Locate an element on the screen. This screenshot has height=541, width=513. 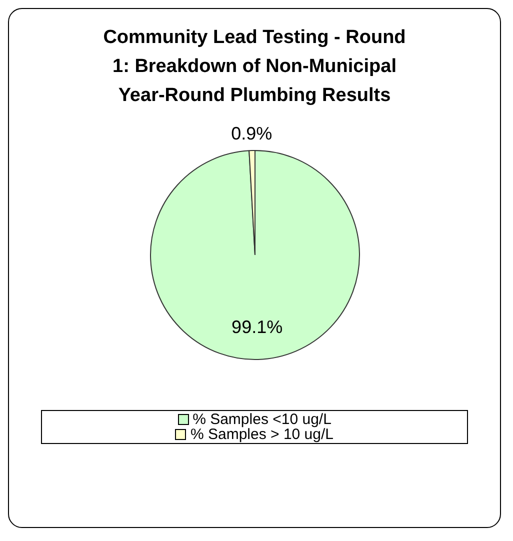
legend-label: % Samples > 10 ug/L is located at coordinates (262, 434).